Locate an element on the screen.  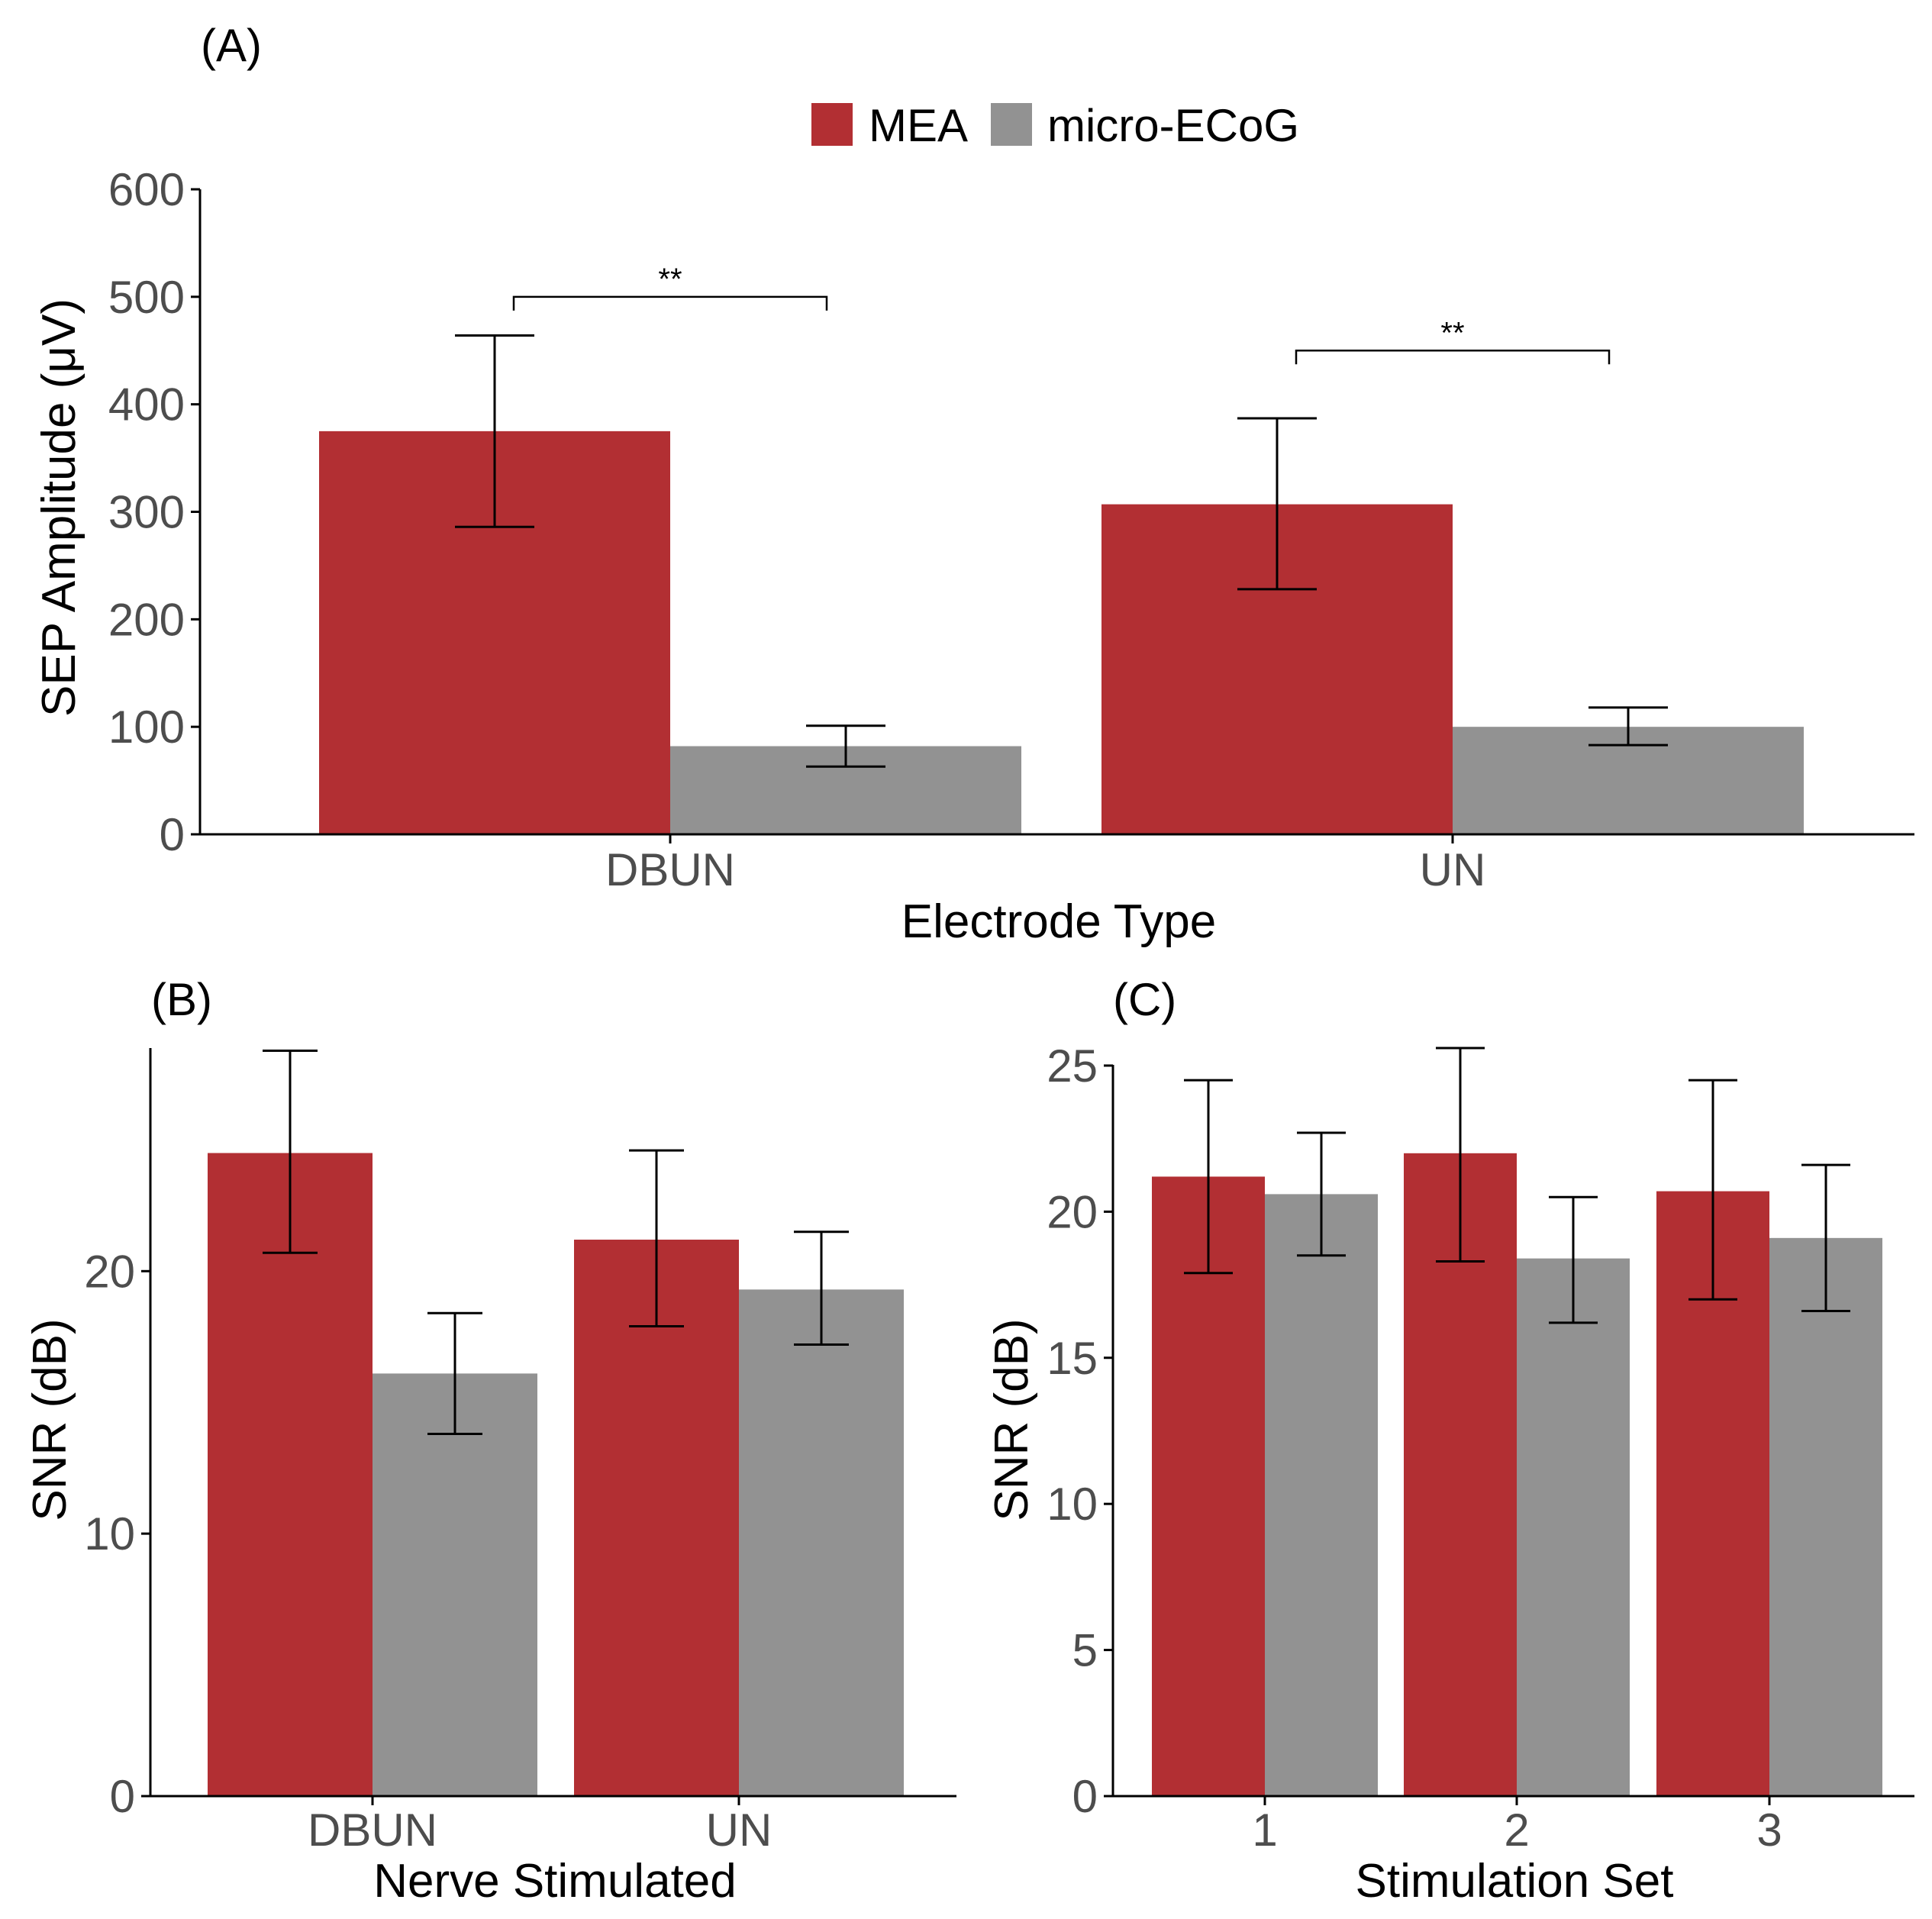
panel-c-xtick-label: 3 is located at coordinates (1769, 1830).